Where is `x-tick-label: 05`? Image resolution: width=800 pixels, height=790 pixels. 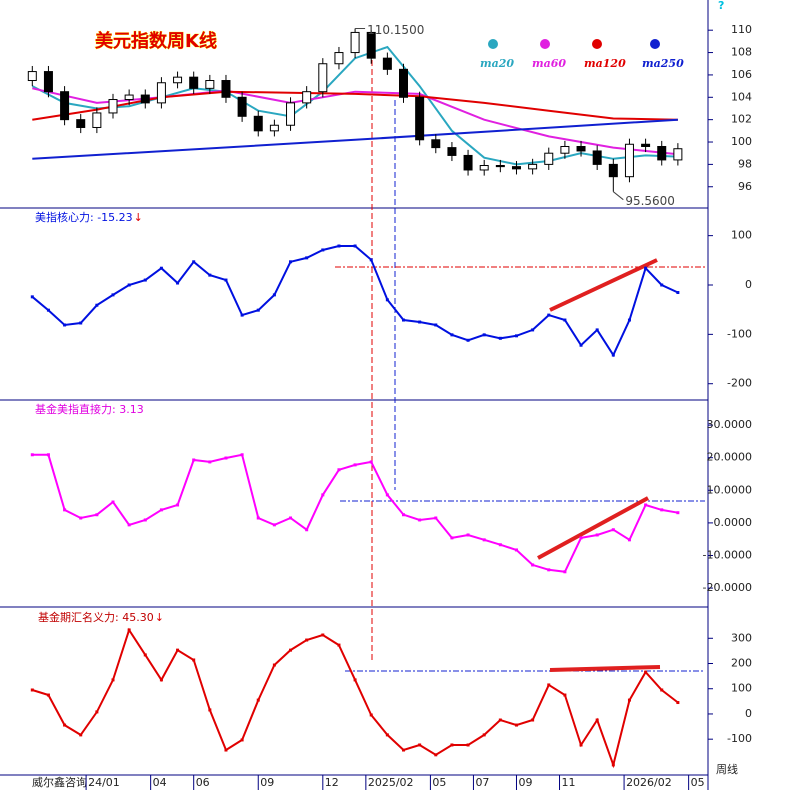
x-tick-label: 05 is located at coordinates (698, 782).